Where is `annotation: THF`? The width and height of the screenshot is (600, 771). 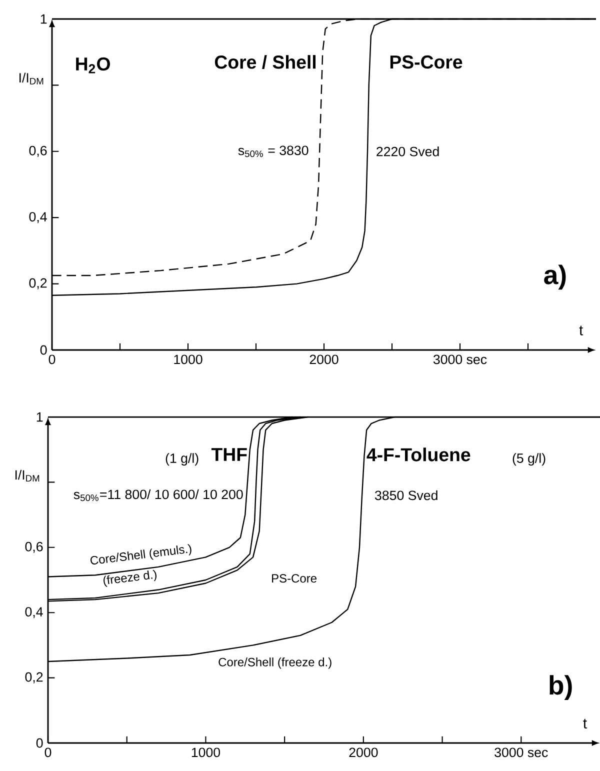
annotation: THF is located at coordinates (229, 454).